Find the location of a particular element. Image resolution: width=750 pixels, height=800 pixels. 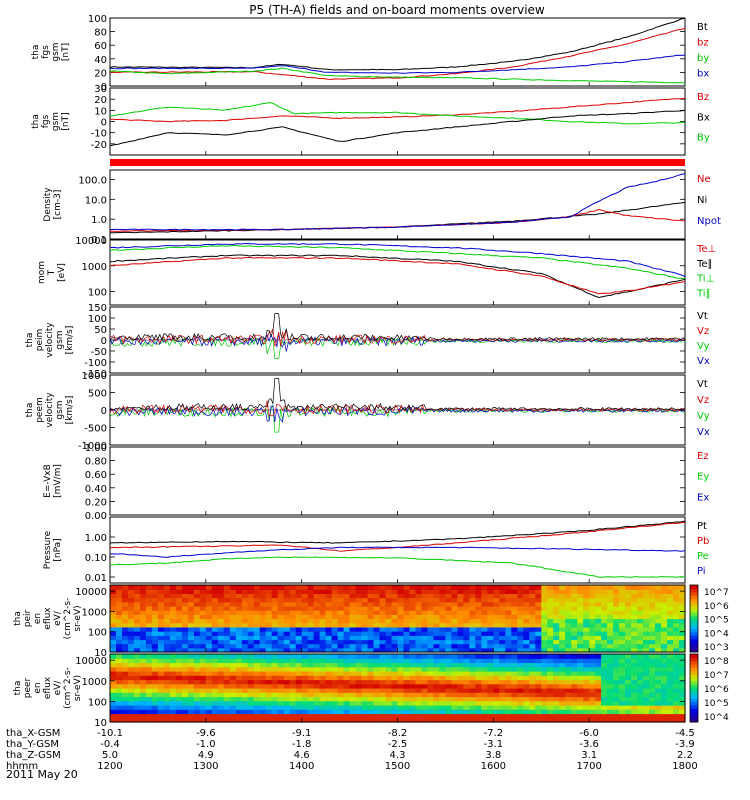

y-axis-label: eV/ is located at coordinates (58, 688).